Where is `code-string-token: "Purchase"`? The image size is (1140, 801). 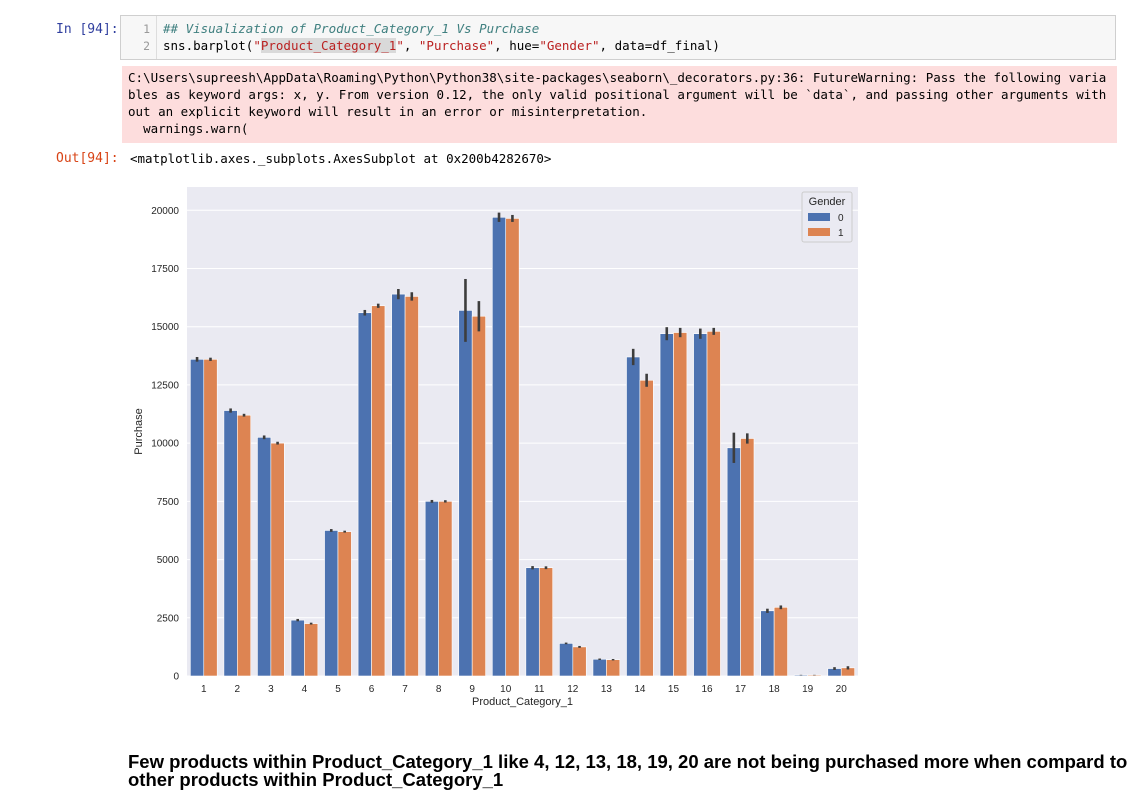 code-string-token: "Purchase" is located at coordinates (456, 45).